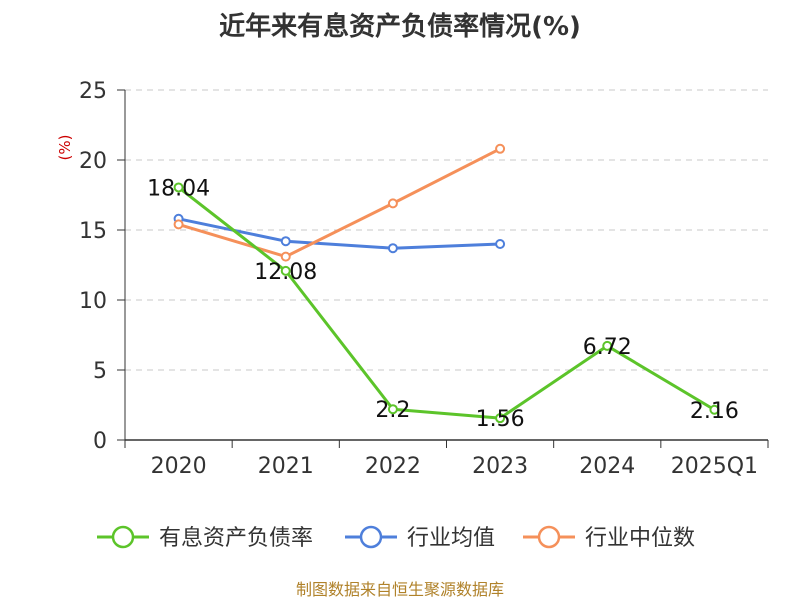  I want to click on x-tick-label: 2021, so click(286, 466).